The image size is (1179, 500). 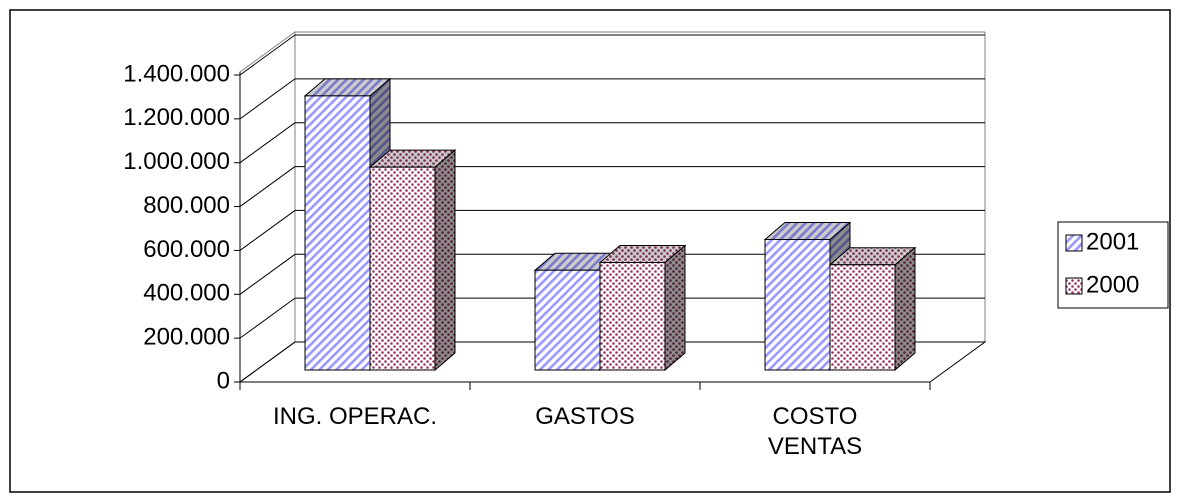 I want to click on y-tick-label: 600.000, so click(x=186, y=249).